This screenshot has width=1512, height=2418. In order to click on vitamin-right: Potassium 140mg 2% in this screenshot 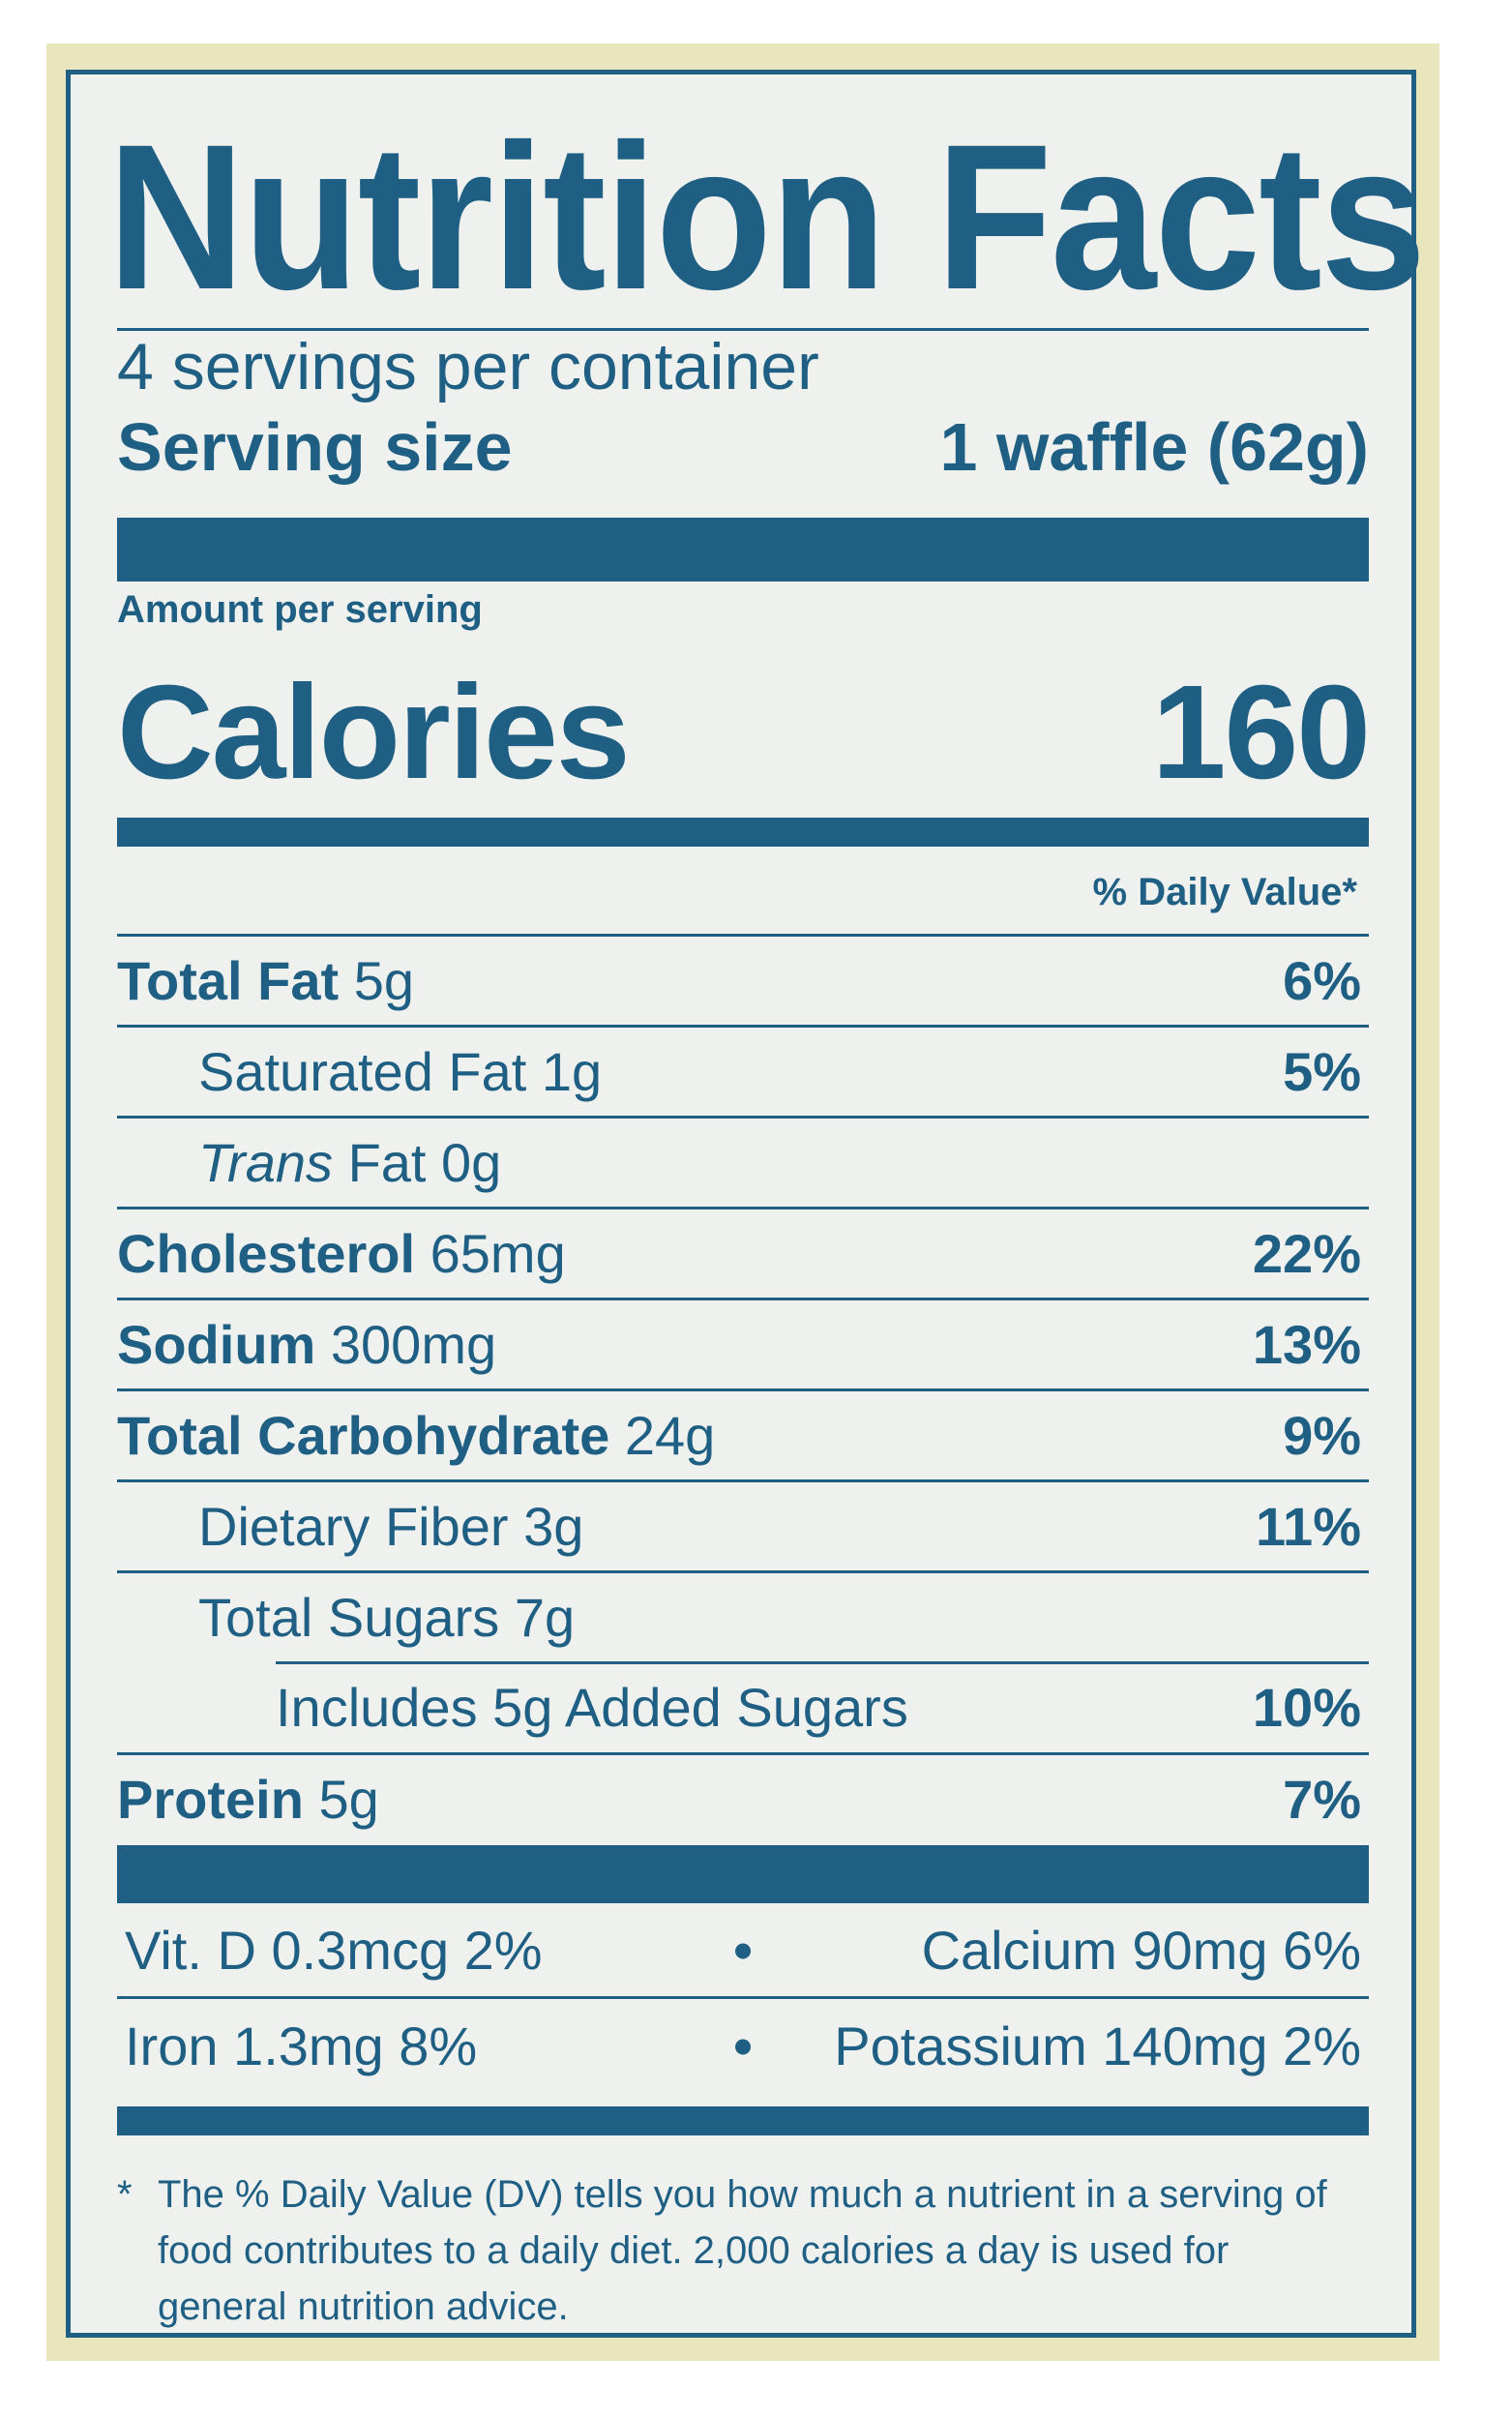, I will do `click(1098, 2045)`.